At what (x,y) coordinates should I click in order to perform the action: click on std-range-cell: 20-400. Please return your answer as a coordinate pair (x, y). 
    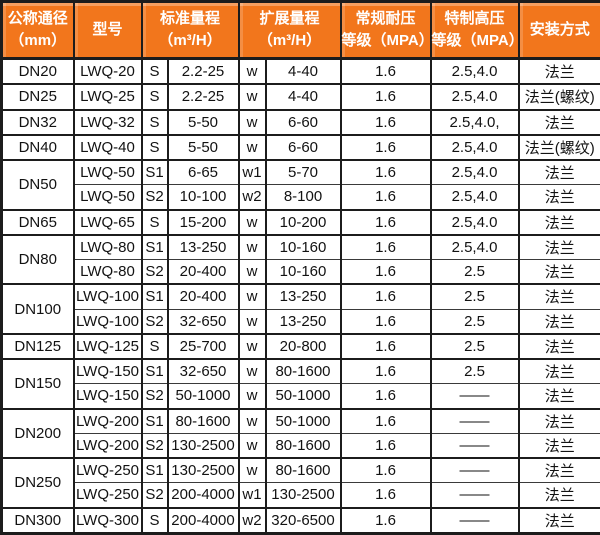
    Looking at the image, I should click on (203, 272).